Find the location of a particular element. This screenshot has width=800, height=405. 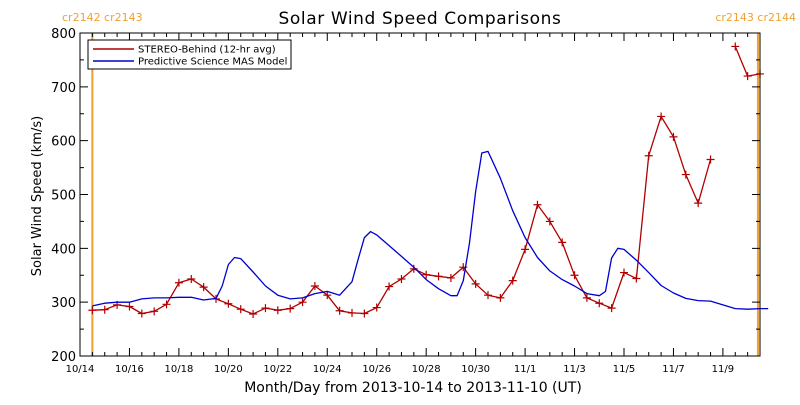

y-tick-label: 400 is located at coordinates (63, 249).